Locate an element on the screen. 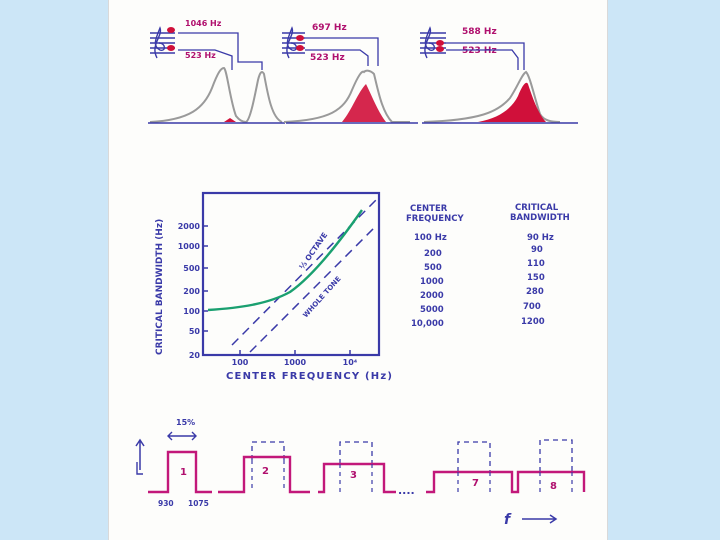 The height and width of the screenshot is (540, 720). band-number: 3 is located at coordinates (353, 475).